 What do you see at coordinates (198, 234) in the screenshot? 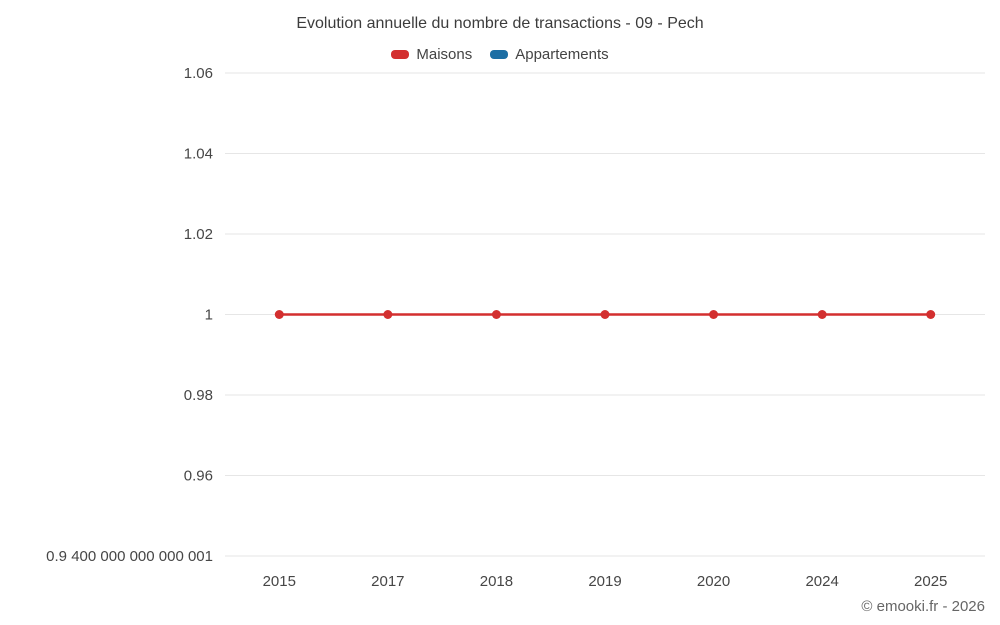
I see `y-tick-label: 1.02` at bounding box center [198, 234].